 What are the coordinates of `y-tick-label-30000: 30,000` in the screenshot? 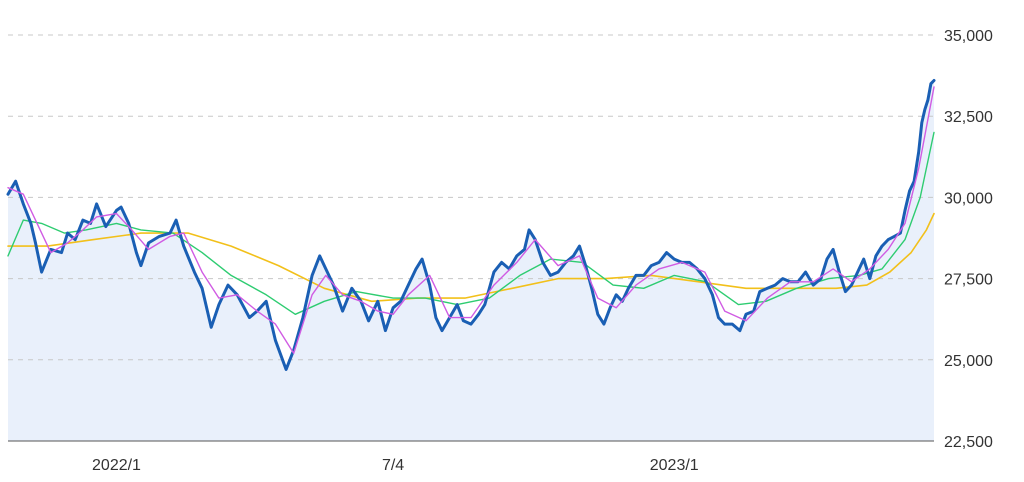 It's located at (968, 198).